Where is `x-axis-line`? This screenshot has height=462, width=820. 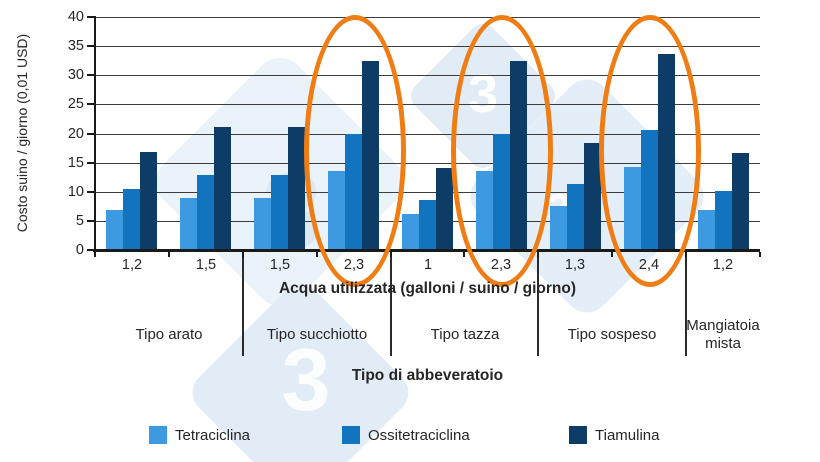 x-axis-line is located at coordinates (426, 250).